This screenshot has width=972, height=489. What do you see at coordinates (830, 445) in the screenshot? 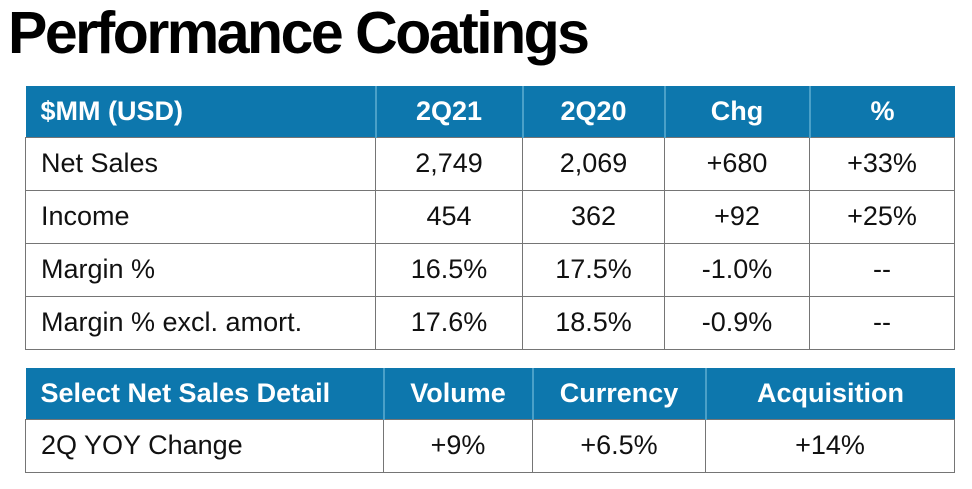
I see `cell-value: +14%` at bounding box center [830, 445].